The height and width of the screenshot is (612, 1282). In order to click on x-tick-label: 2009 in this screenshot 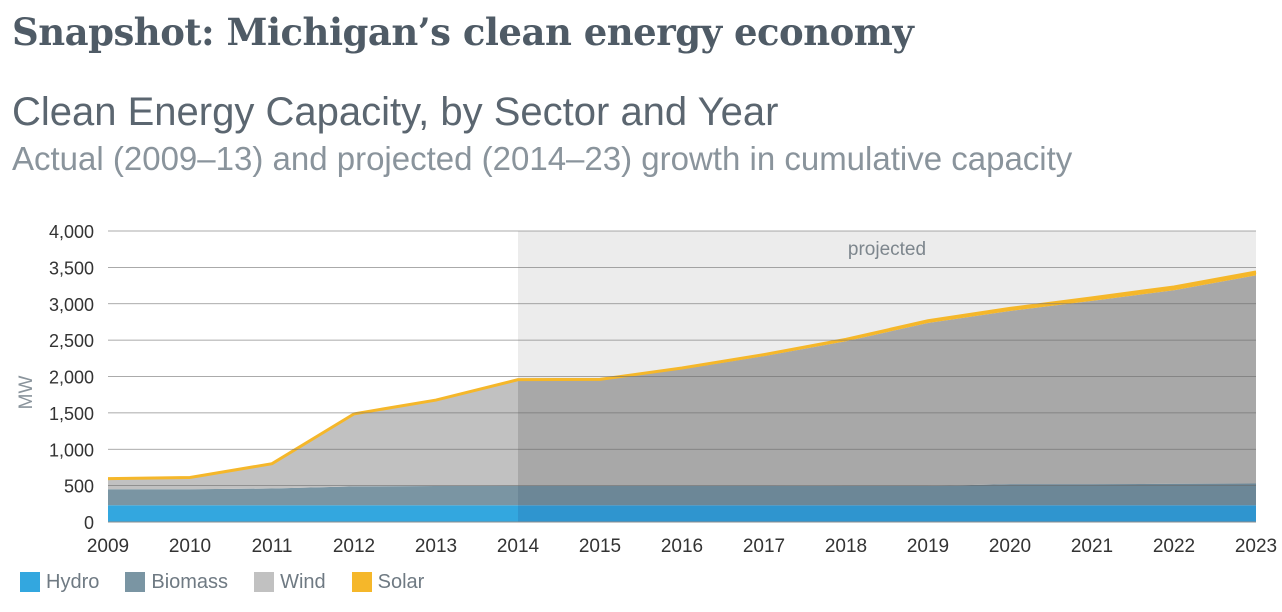, I will do `click(108, 546)`.